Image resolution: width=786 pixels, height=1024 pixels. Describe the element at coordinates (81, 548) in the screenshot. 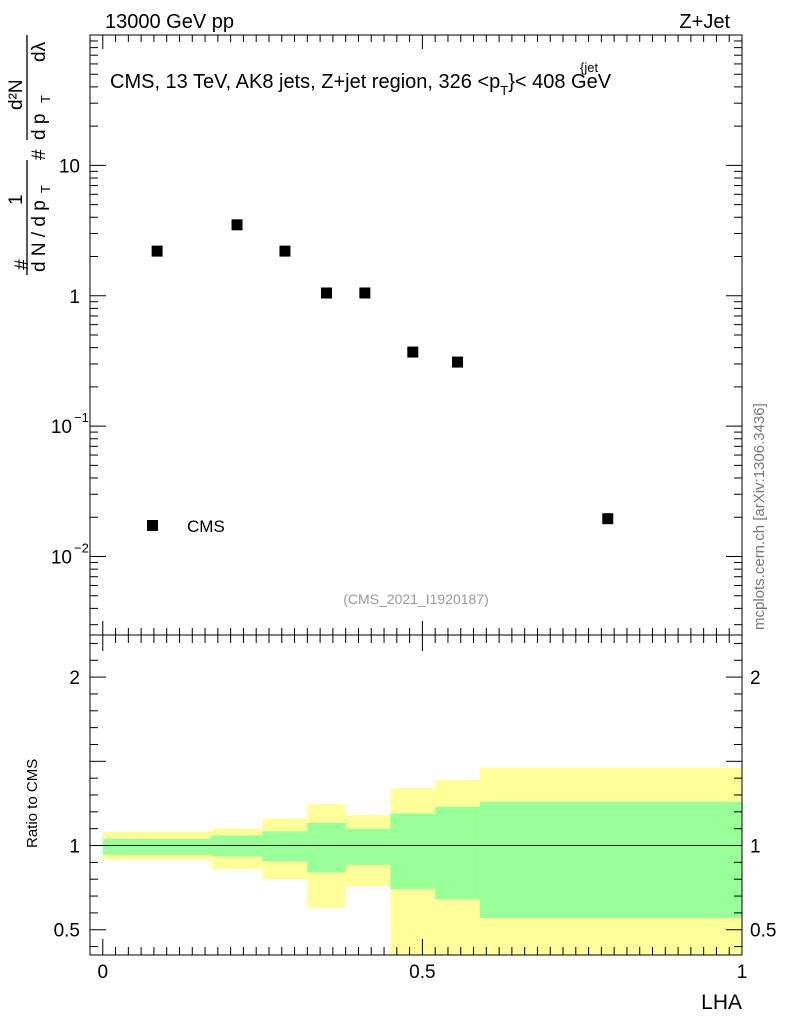

I see `main-y-tick-exponent: −2` at that location.